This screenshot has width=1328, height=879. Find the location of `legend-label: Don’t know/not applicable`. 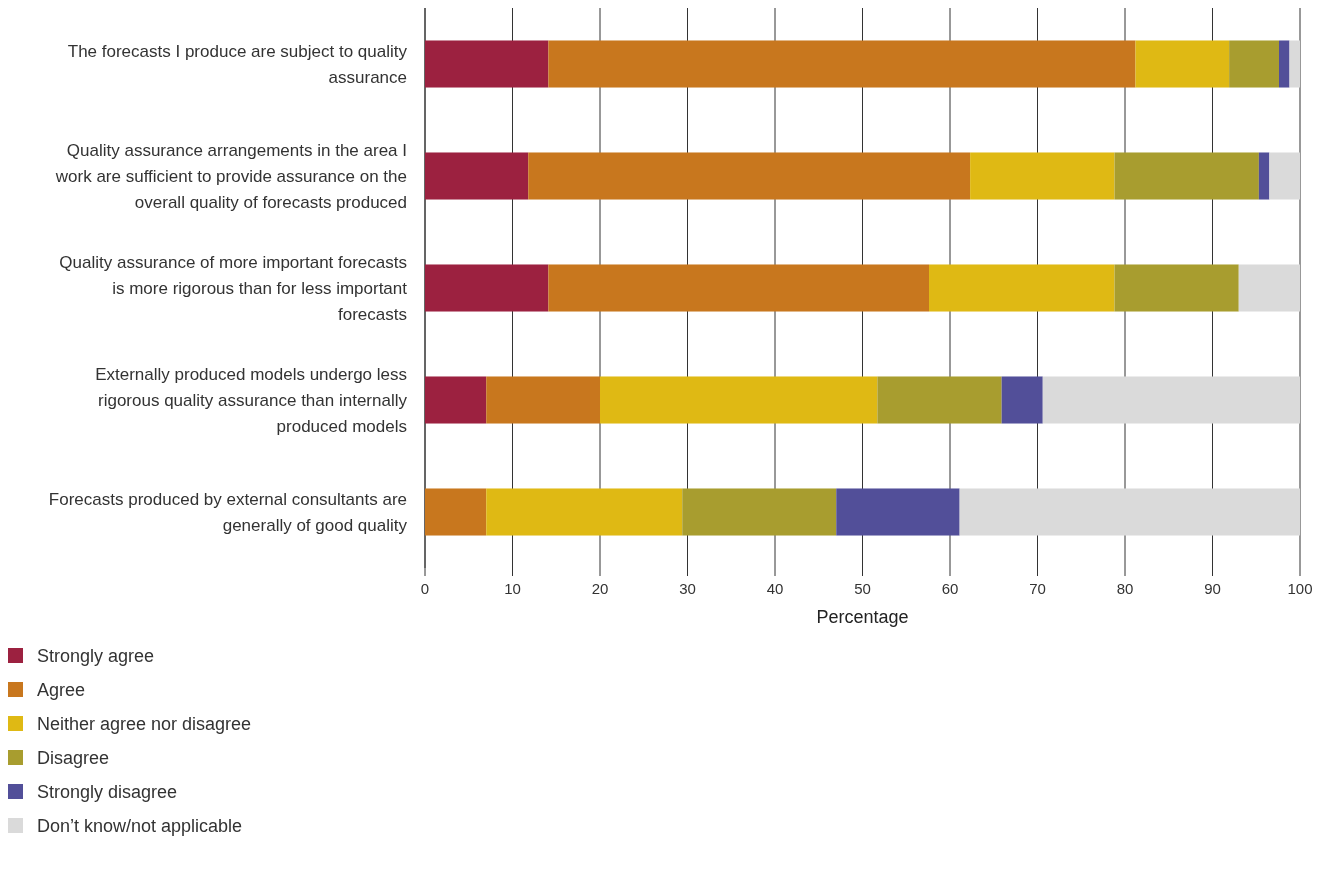

legend-label: Don’t know/not applicable is located at coordinates (140, 826).